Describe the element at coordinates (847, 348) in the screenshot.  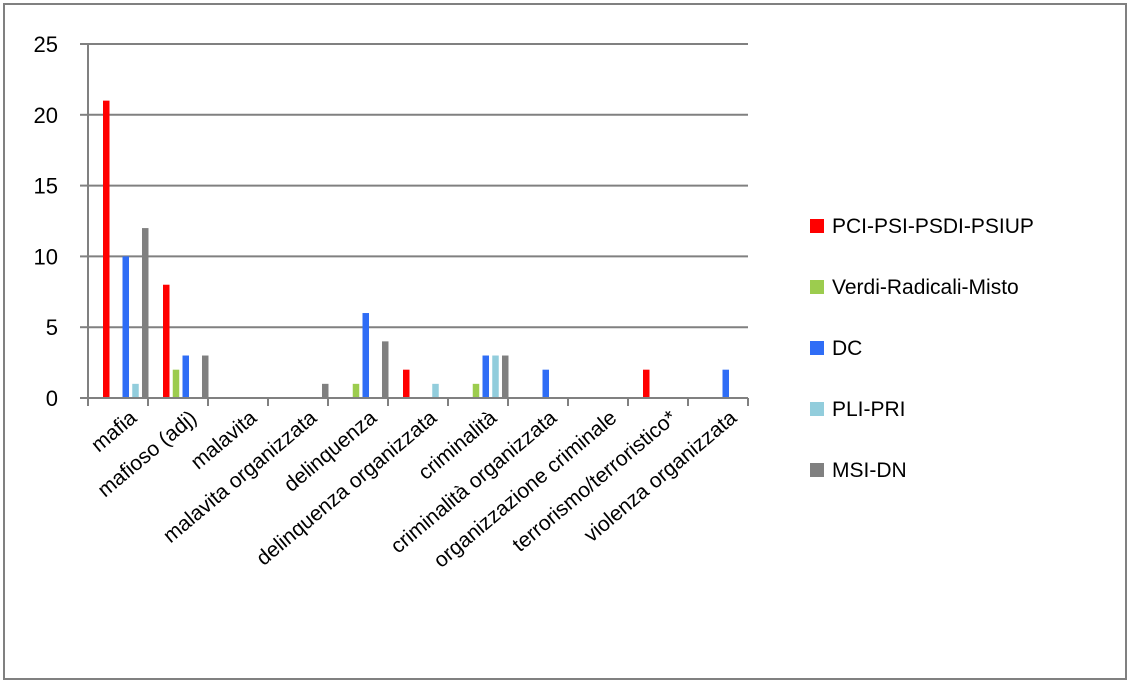
I see `legend-label: DC` at that location.